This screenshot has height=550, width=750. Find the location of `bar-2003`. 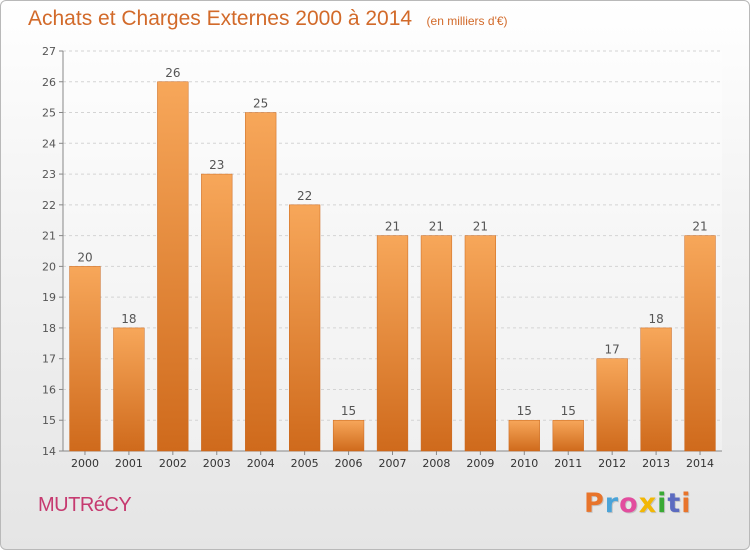

bar-2003 is located at coordinates (217, 312).